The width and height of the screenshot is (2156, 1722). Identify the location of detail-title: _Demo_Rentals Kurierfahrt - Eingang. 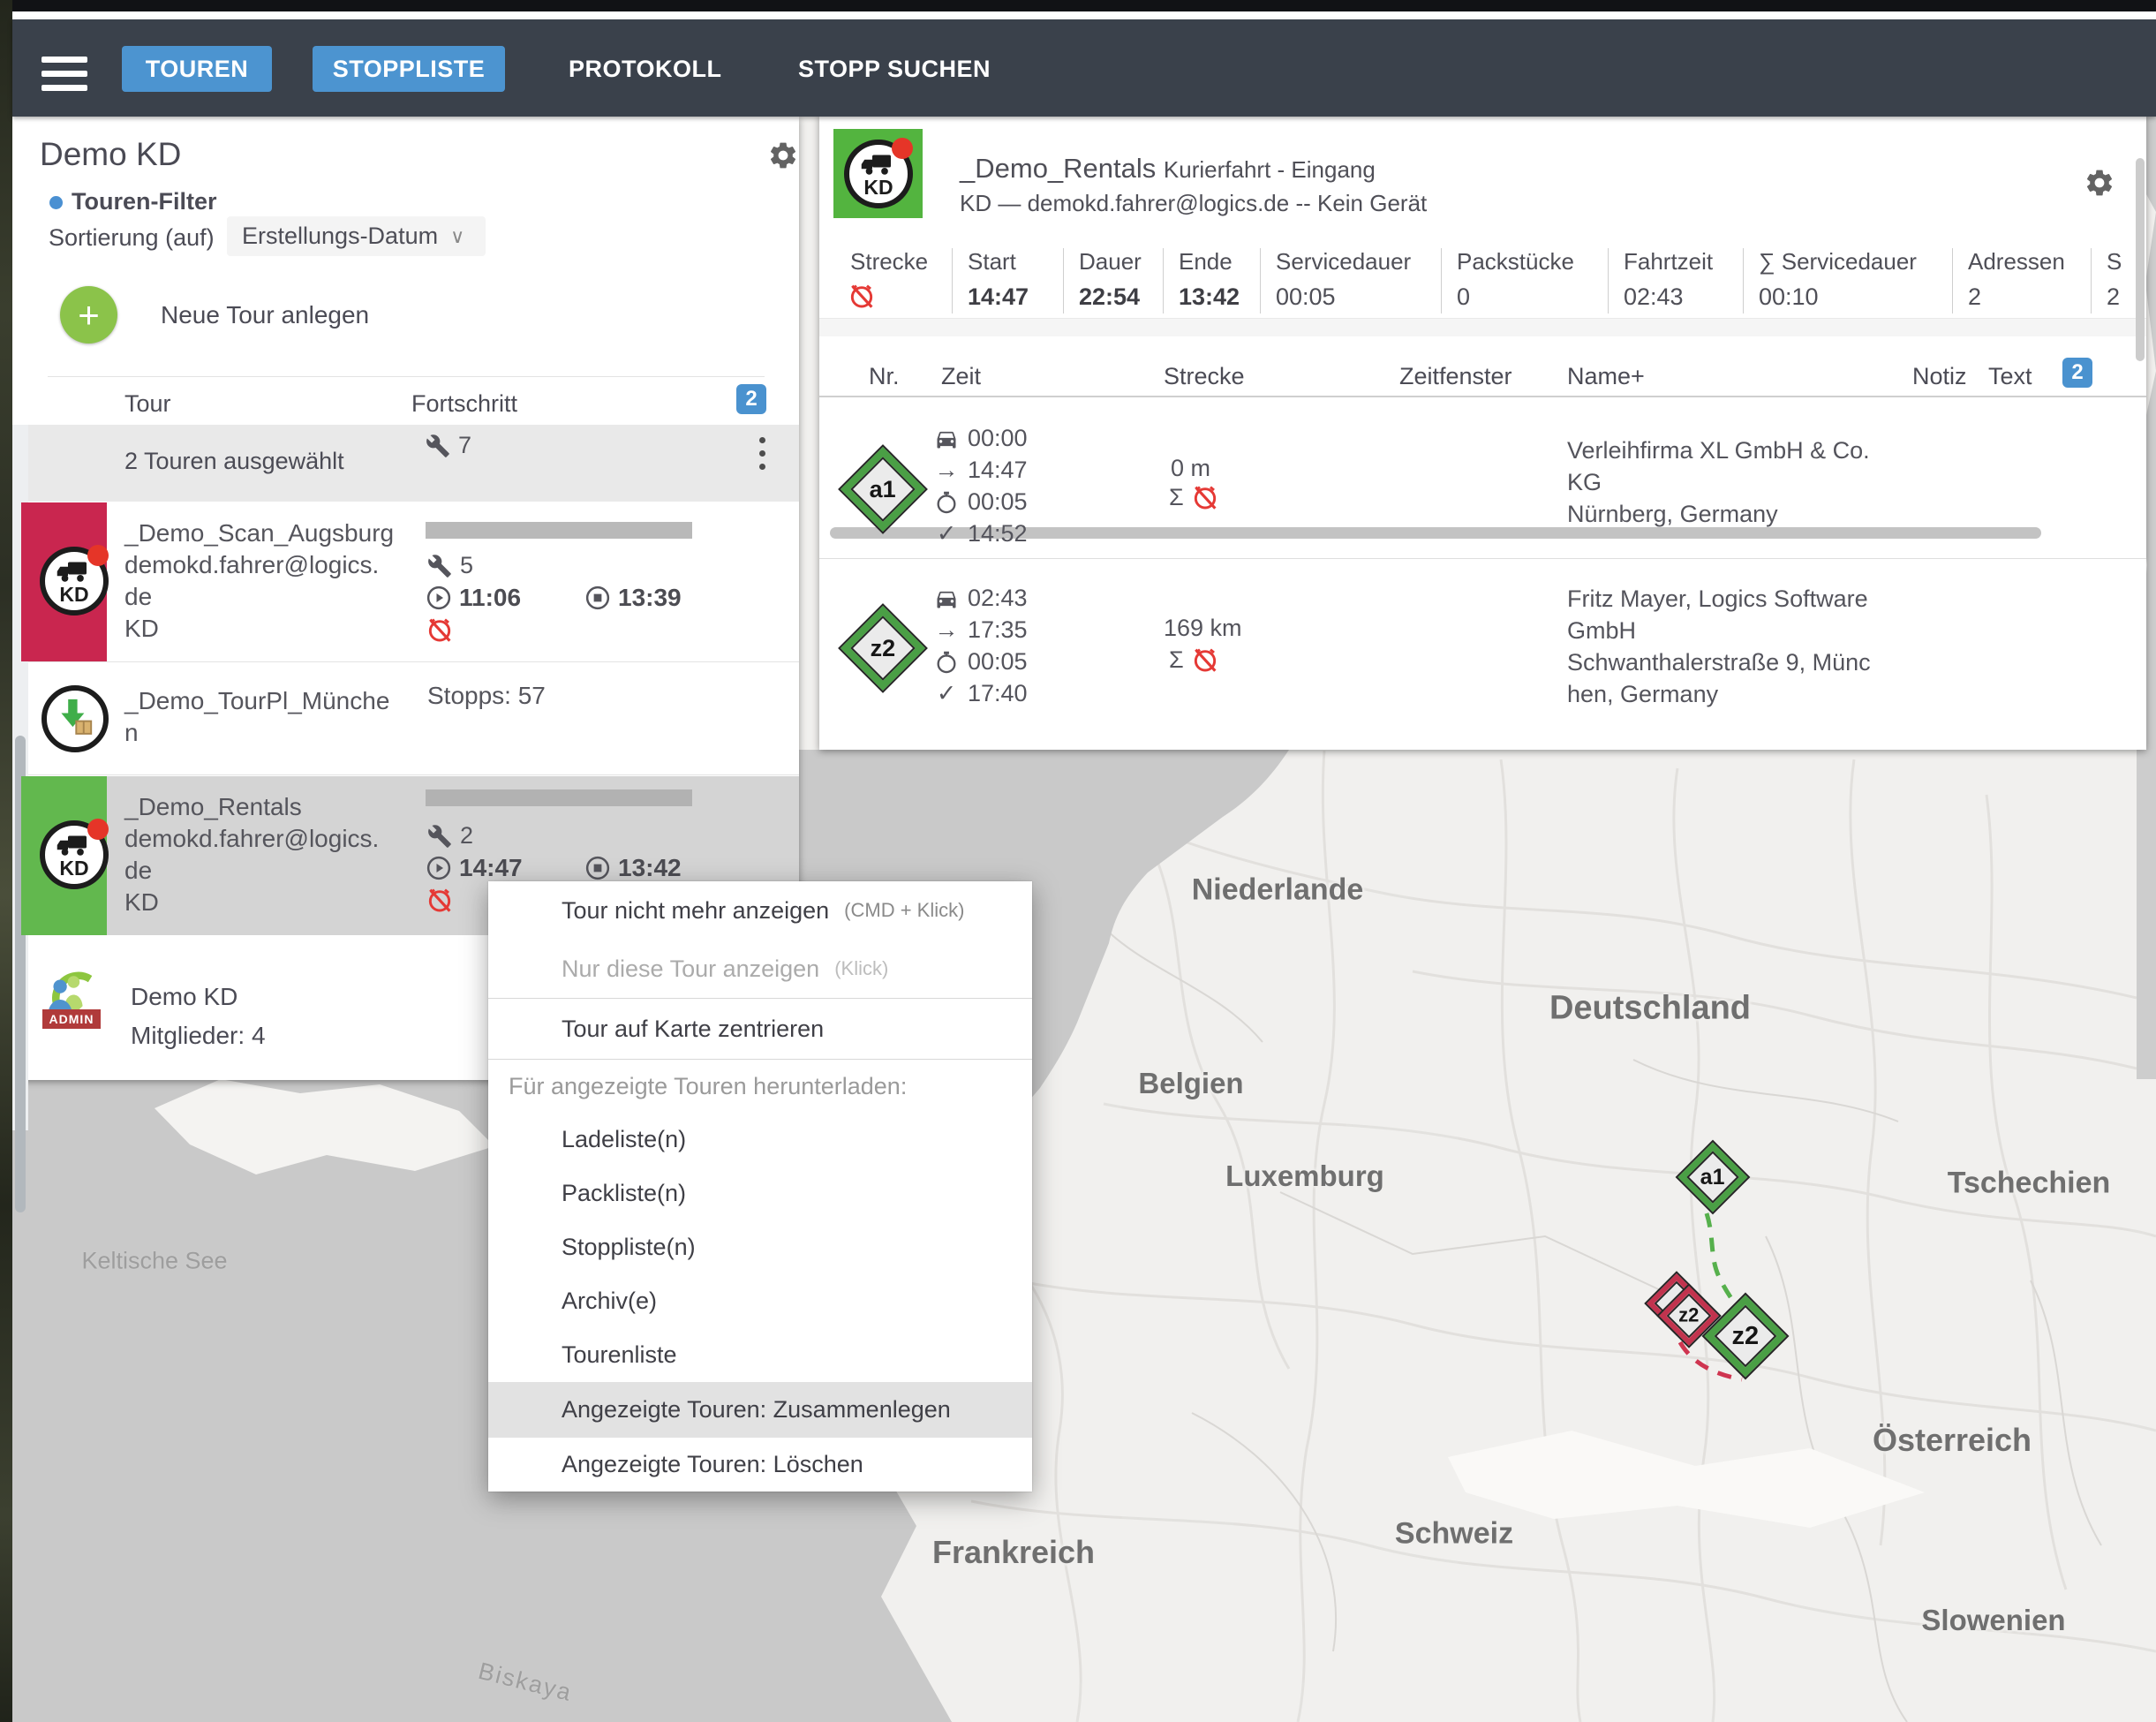
(1168, 168).